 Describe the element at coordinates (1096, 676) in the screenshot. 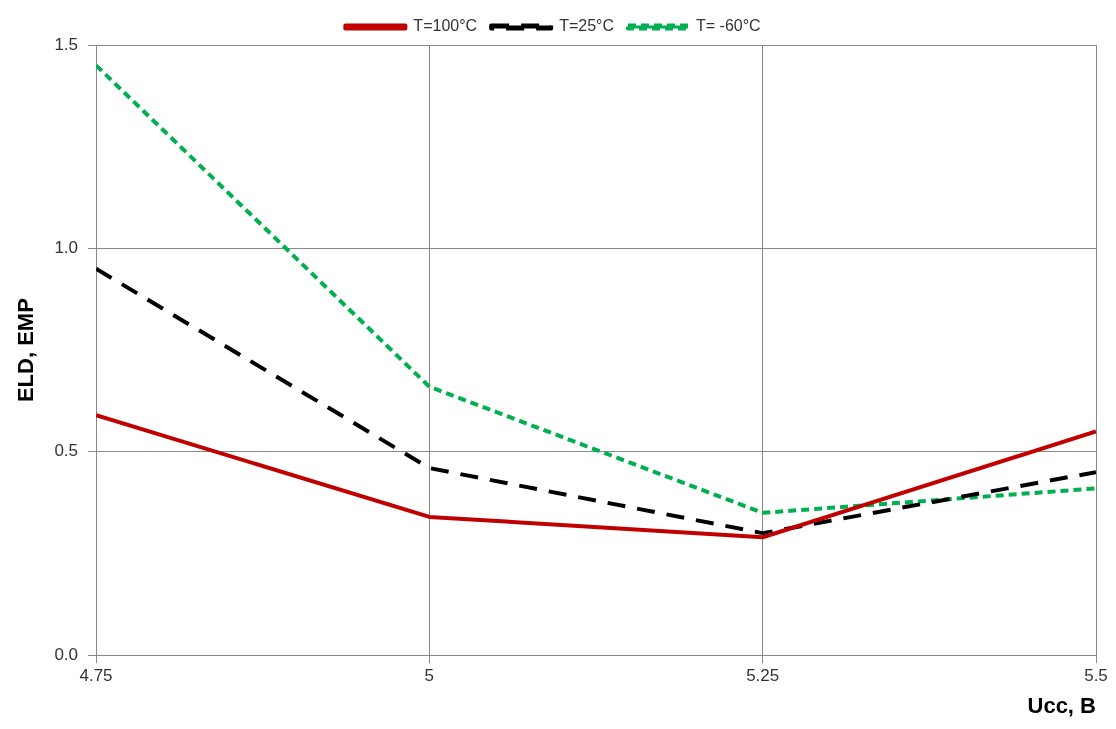

I see `x-tick-label: 5.5` at that location.